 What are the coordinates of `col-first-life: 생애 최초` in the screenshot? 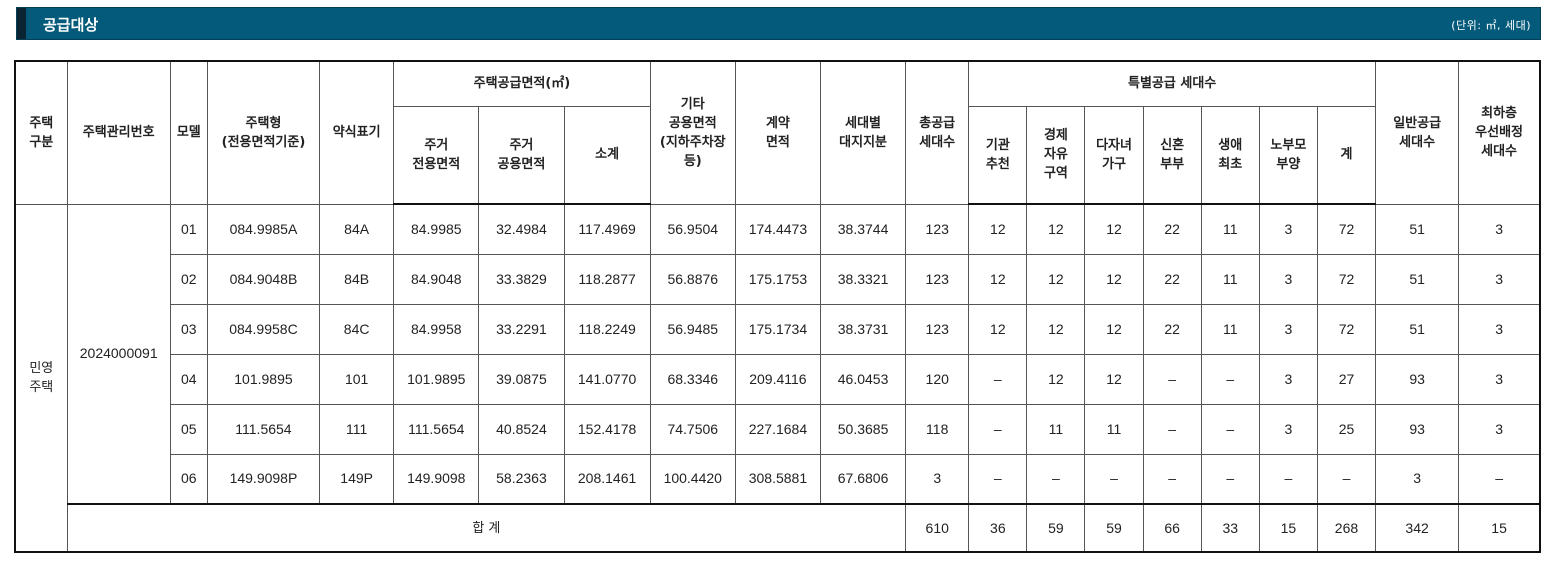 It's located at (1230, 155).